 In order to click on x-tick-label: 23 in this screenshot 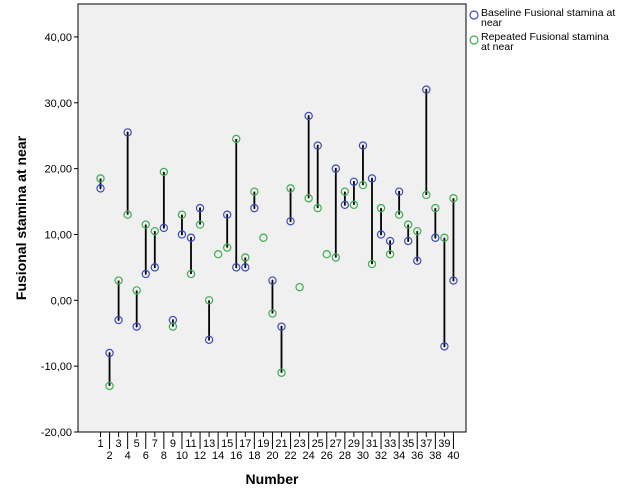, I will do `click(299, 444)`.